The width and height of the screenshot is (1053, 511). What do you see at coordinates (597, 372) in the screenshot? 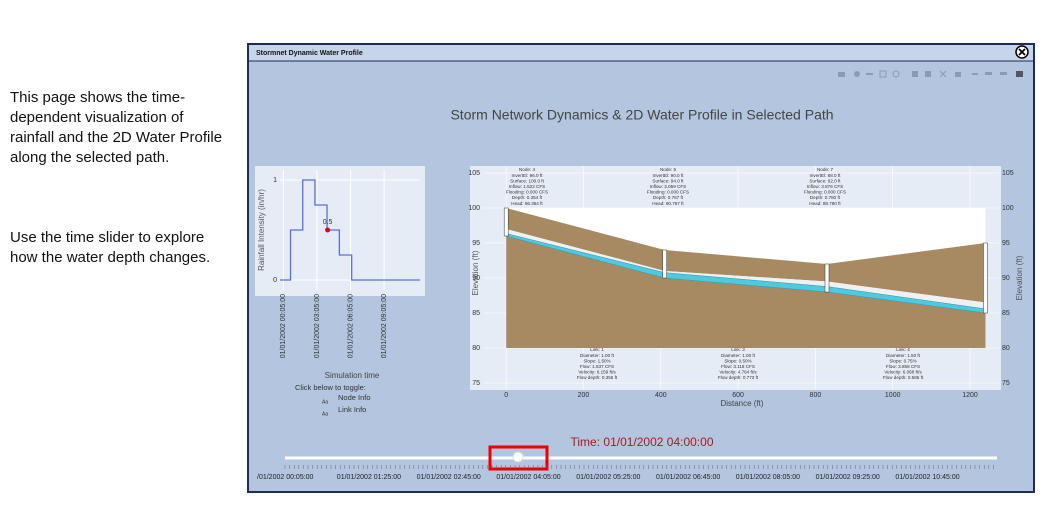
I see `link-info: Velocity: 6.159 ft/s` at bounding box center [597, 372].